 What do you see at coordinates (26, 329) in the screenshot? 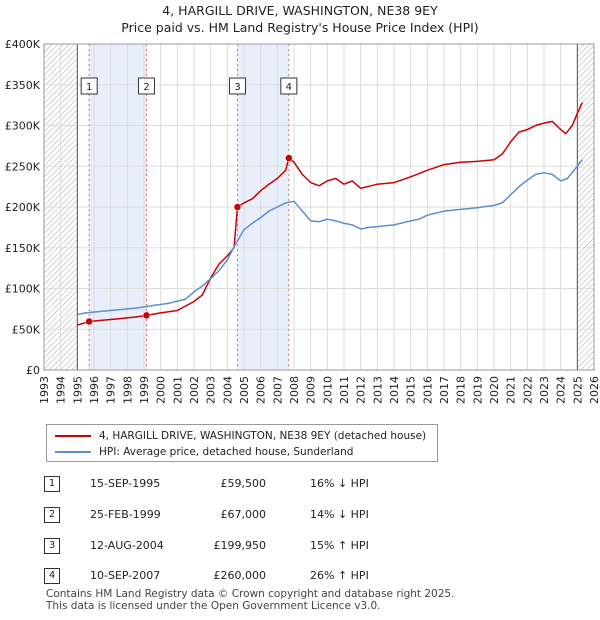
I see `y-tick-label: £50K` at bounding box center [26, 329].